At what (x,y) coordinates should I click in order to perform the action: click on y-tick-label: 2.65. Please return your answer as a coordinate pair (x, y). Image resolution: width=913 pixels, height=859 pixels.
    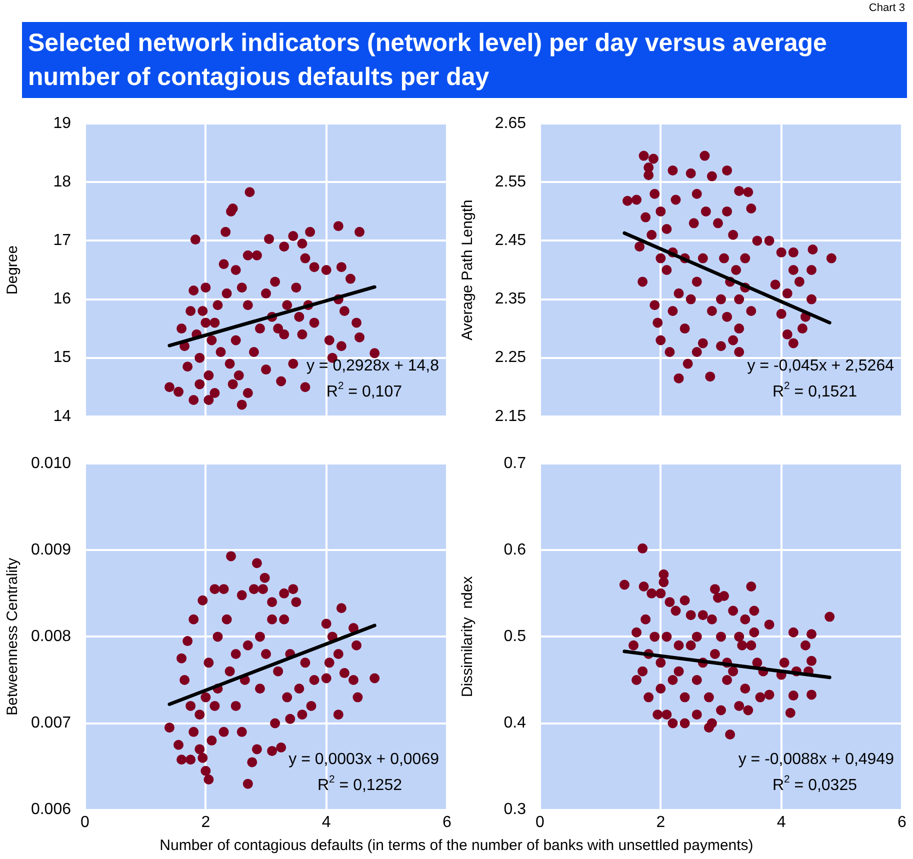
    Looking at the image, I should click on (510, 123).